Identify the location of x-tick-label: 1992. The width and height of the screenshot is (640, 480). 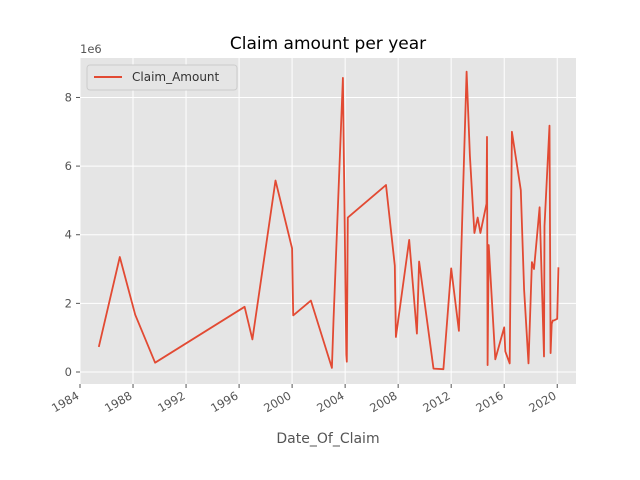
(171, 401).